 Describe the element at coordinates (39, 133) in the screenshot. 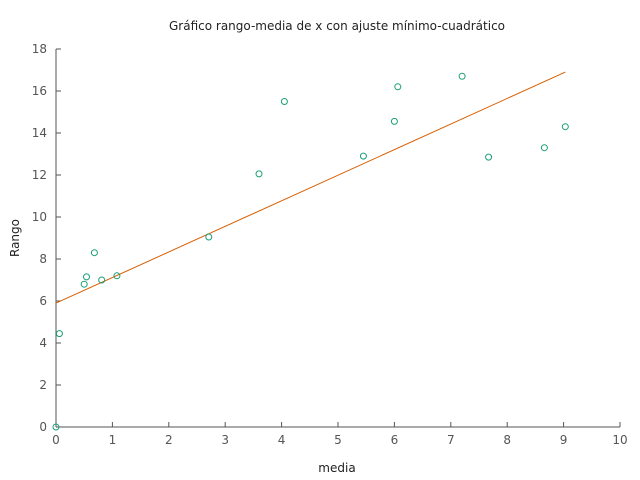

I see `y-tick-label: 14` at that location.